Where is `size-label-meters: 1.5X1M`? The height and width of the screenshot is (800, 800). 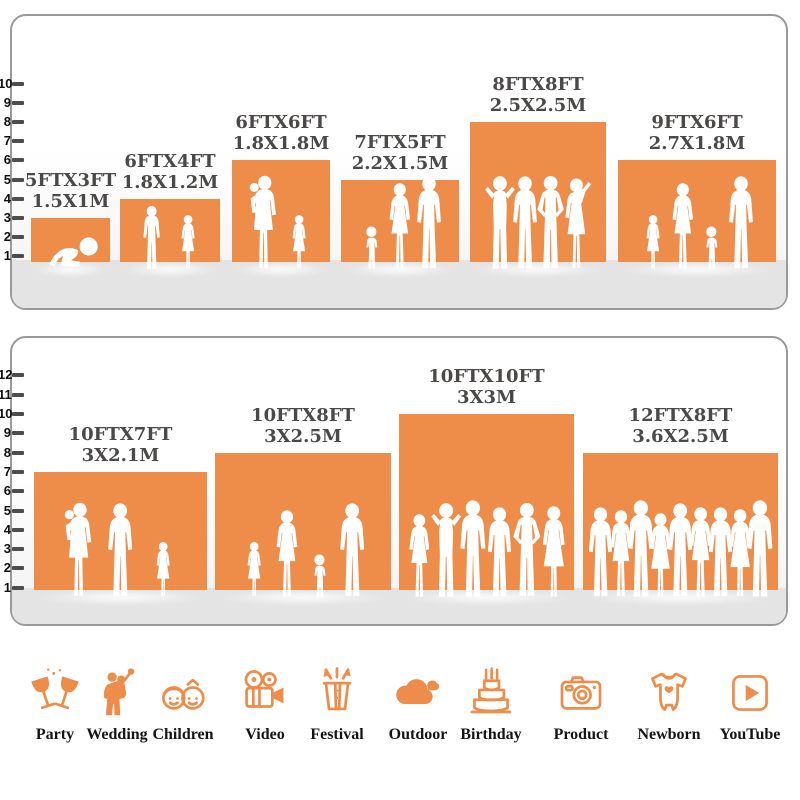
size-label-meters: 1.5X1M is located at coordinates (70, 201).